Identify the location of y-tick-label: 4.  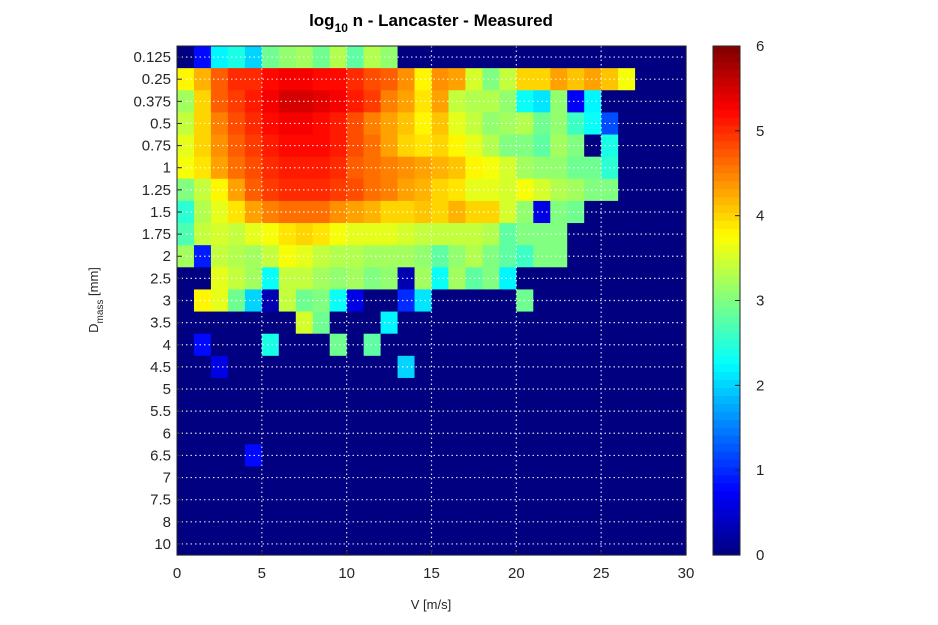
(167, 345).